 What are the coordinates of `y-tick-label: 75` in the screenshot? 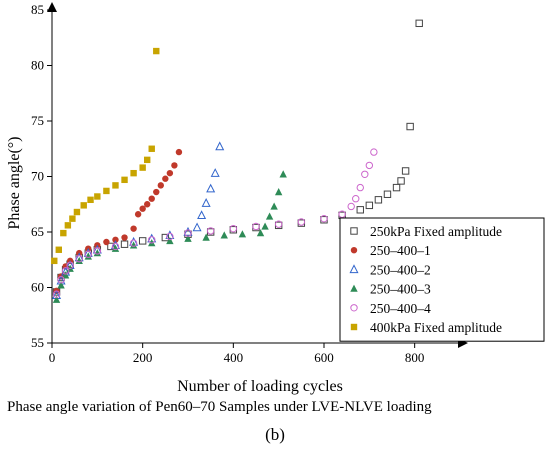 It's located at (37, 120).